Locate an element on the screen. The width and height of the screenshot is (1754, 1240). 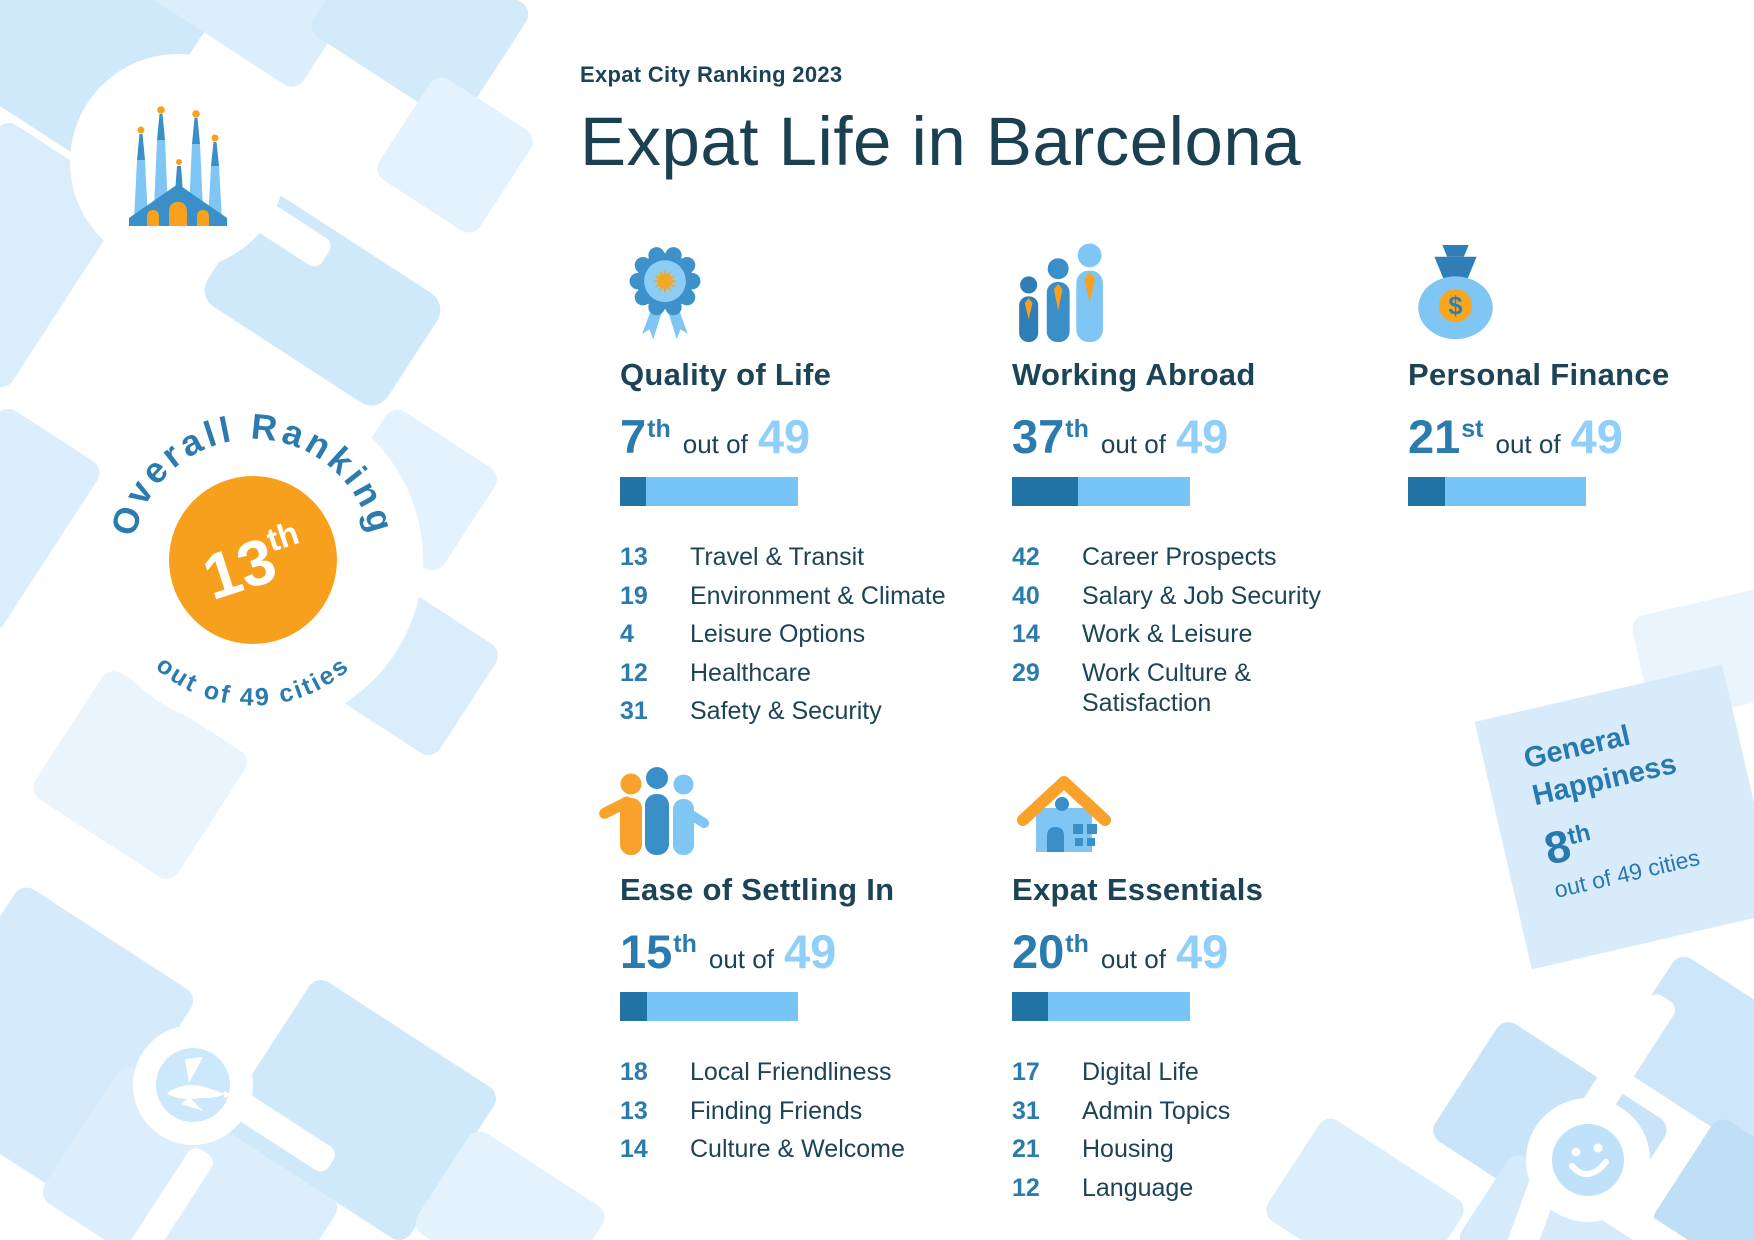
subranking-row: 13 Travel & Transit is located at coordinates (812, 557).